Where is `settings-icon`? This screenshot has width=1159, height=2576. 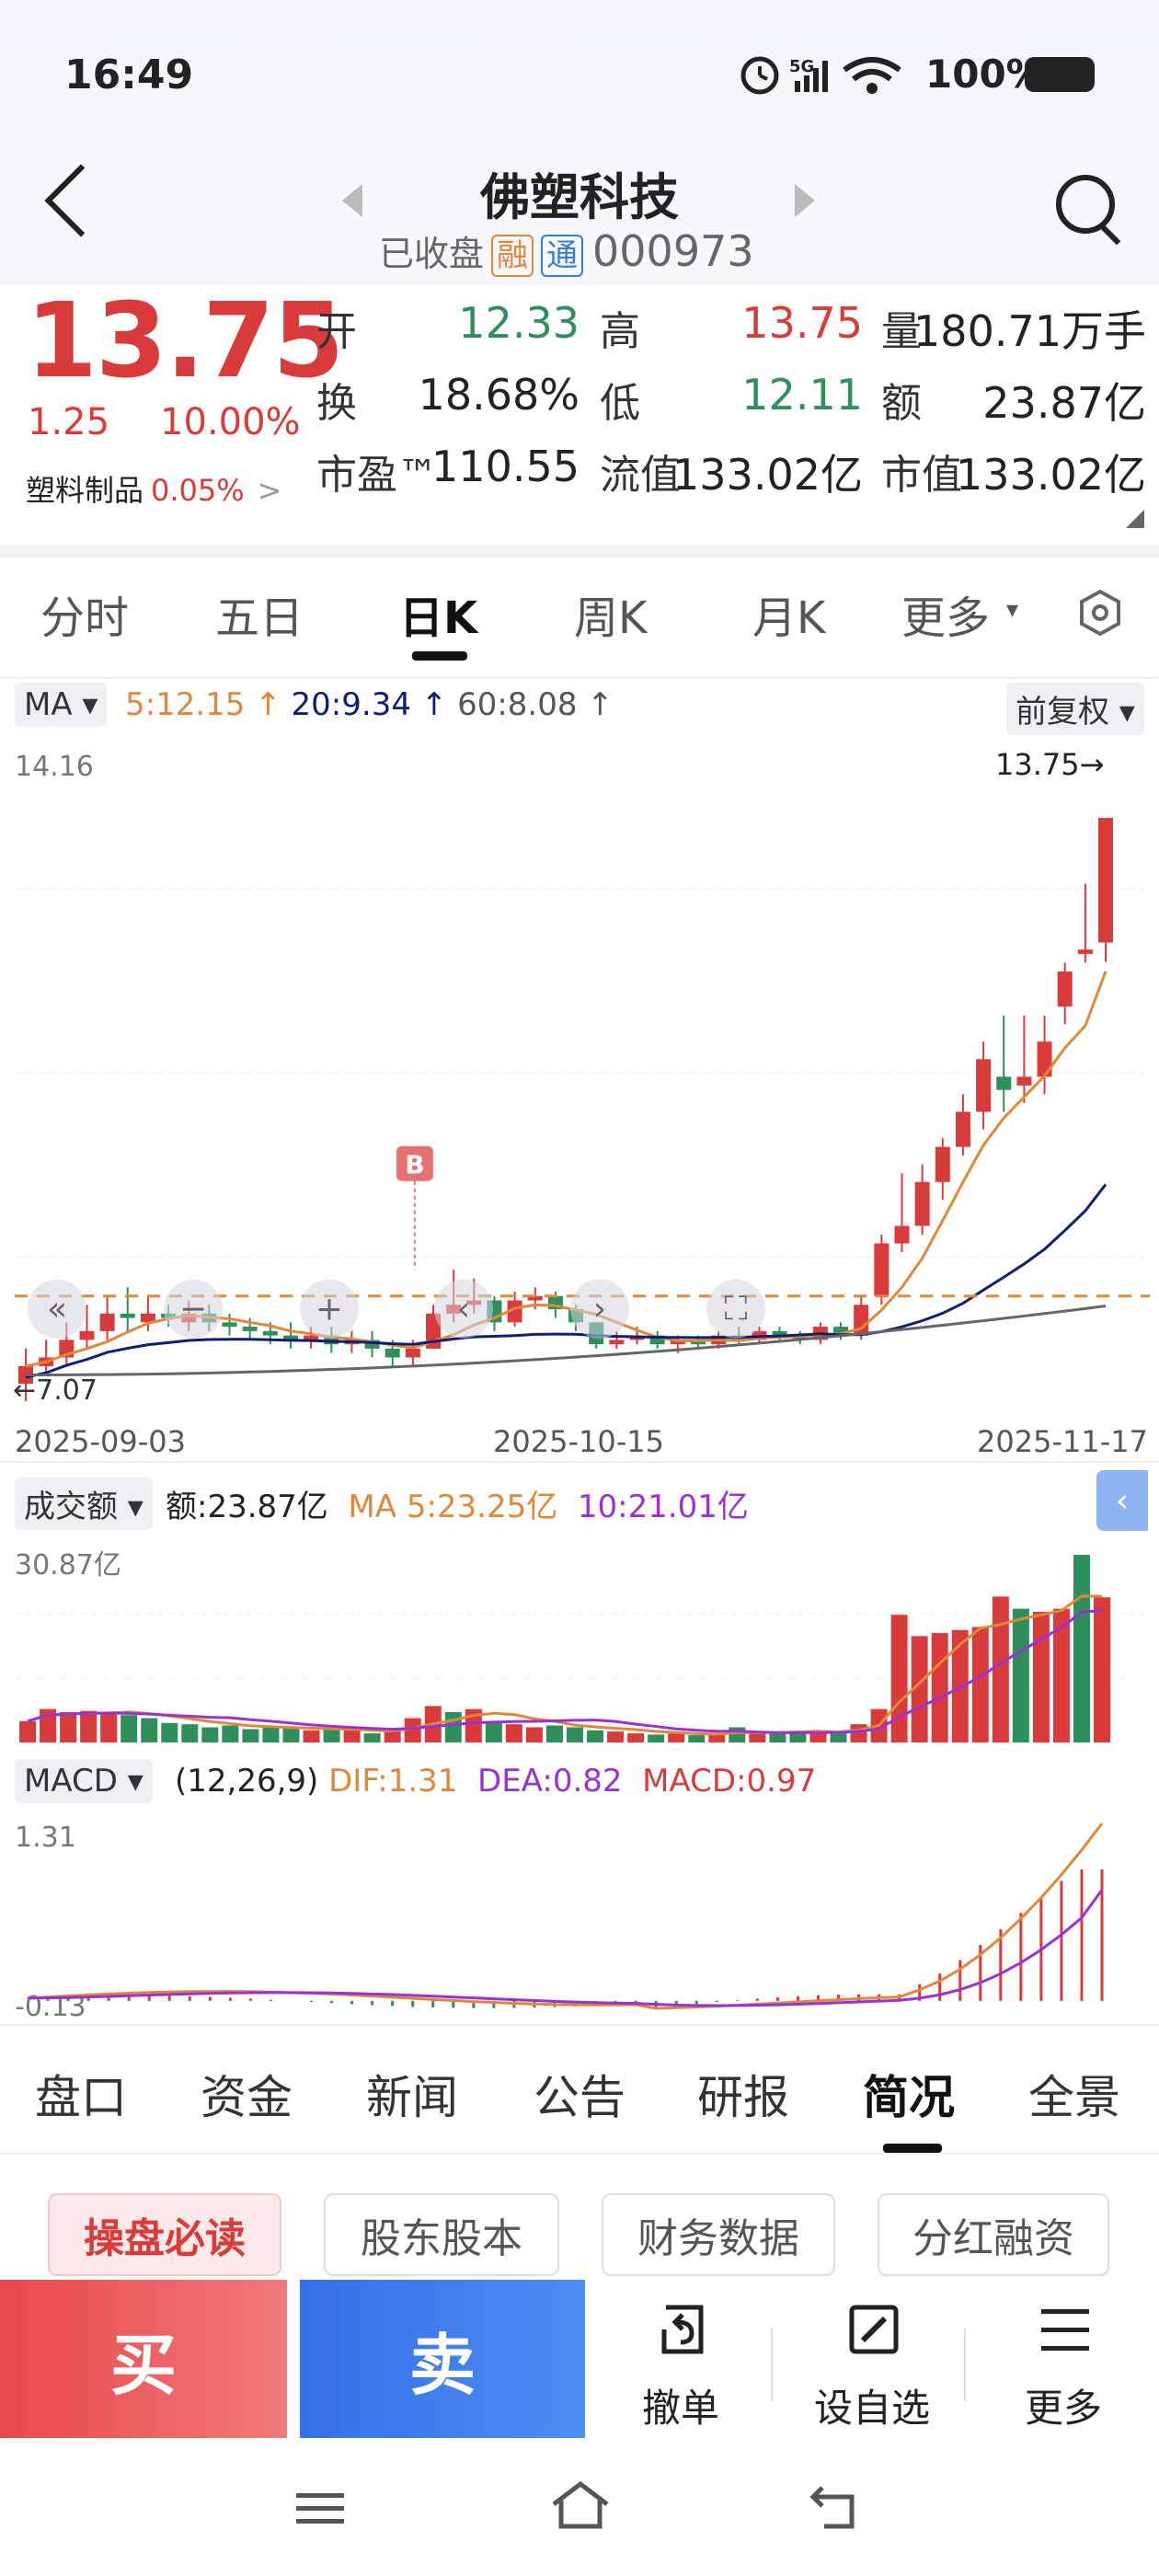 settings-icon is located at coordinates (1100, 613).